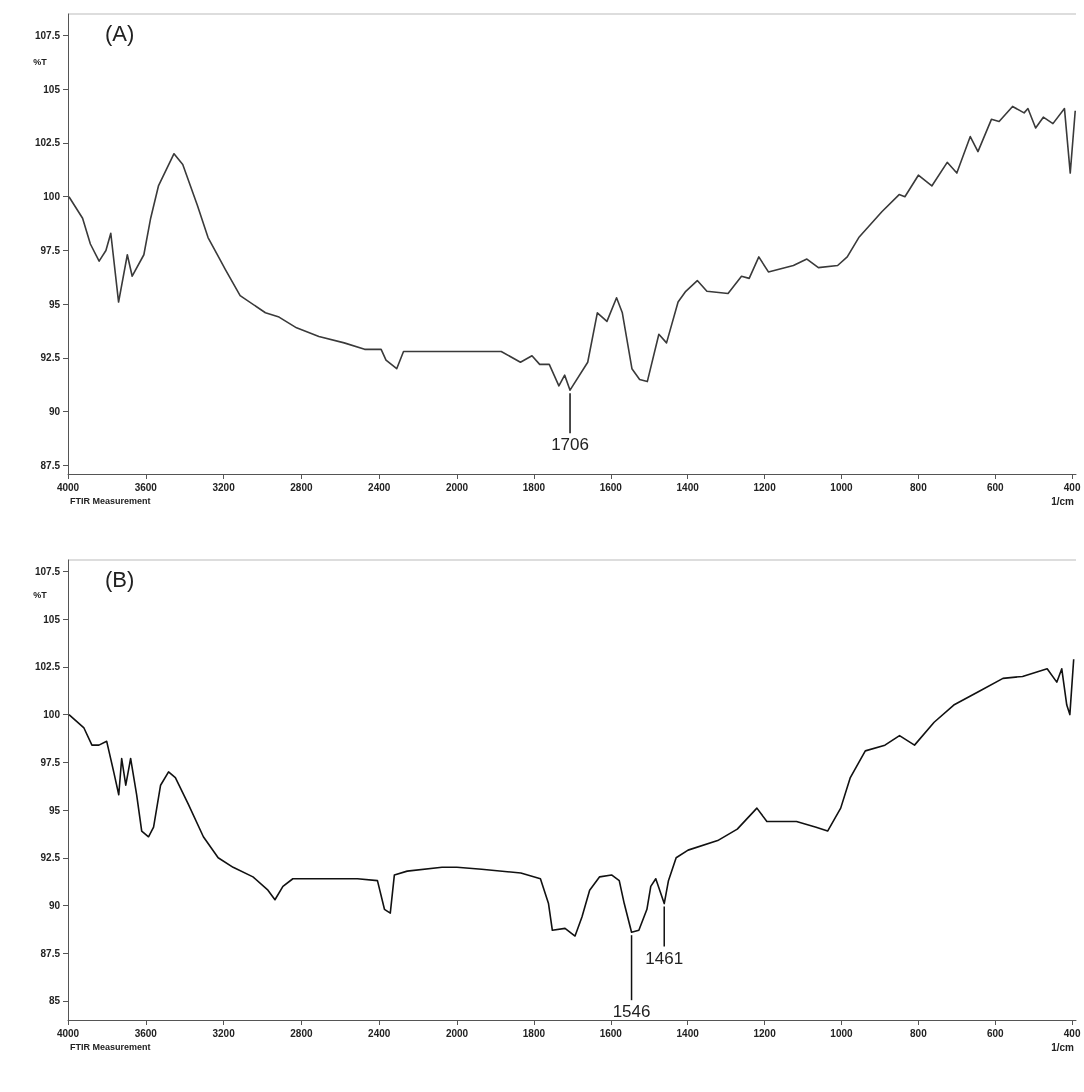 The image size is (1084, 1092). Describe the element at coordinates (54, 1001) in the screenshot. I see `y-tick-label: 85` at that location.